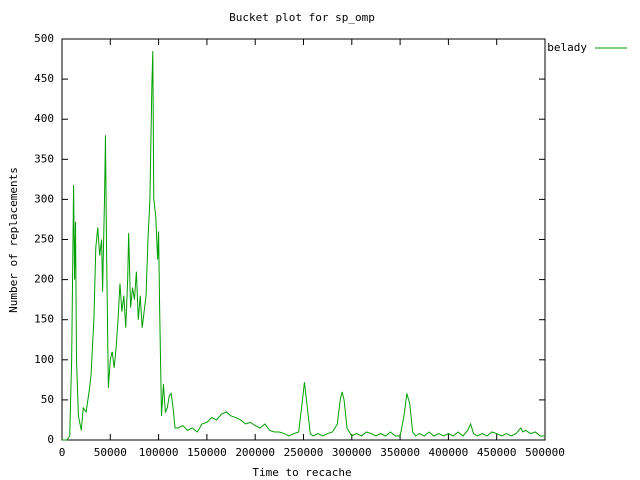  Describe the element at coordinates (400, 452) in the screenshot. I see `x-tick-label: 350000` at that location.